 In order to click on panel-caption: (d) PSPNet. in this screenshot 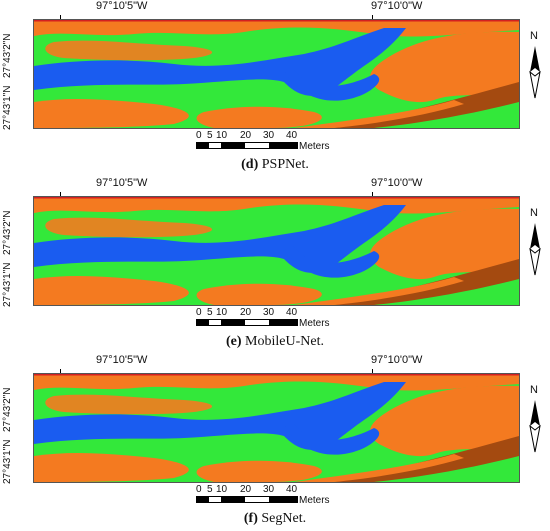, I will do `click(275, 164)`.